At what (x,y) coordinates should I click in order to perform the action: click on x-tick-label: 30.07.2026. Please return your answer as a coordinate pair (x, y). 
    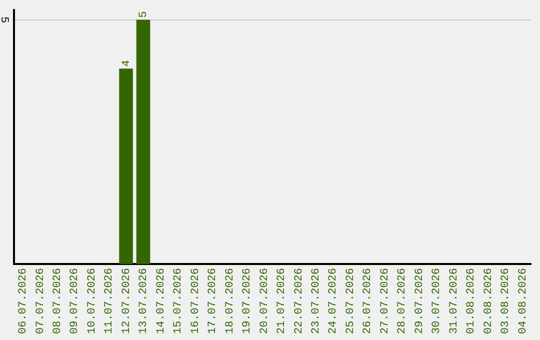
    Looking at the image, I should click on (437, 301).